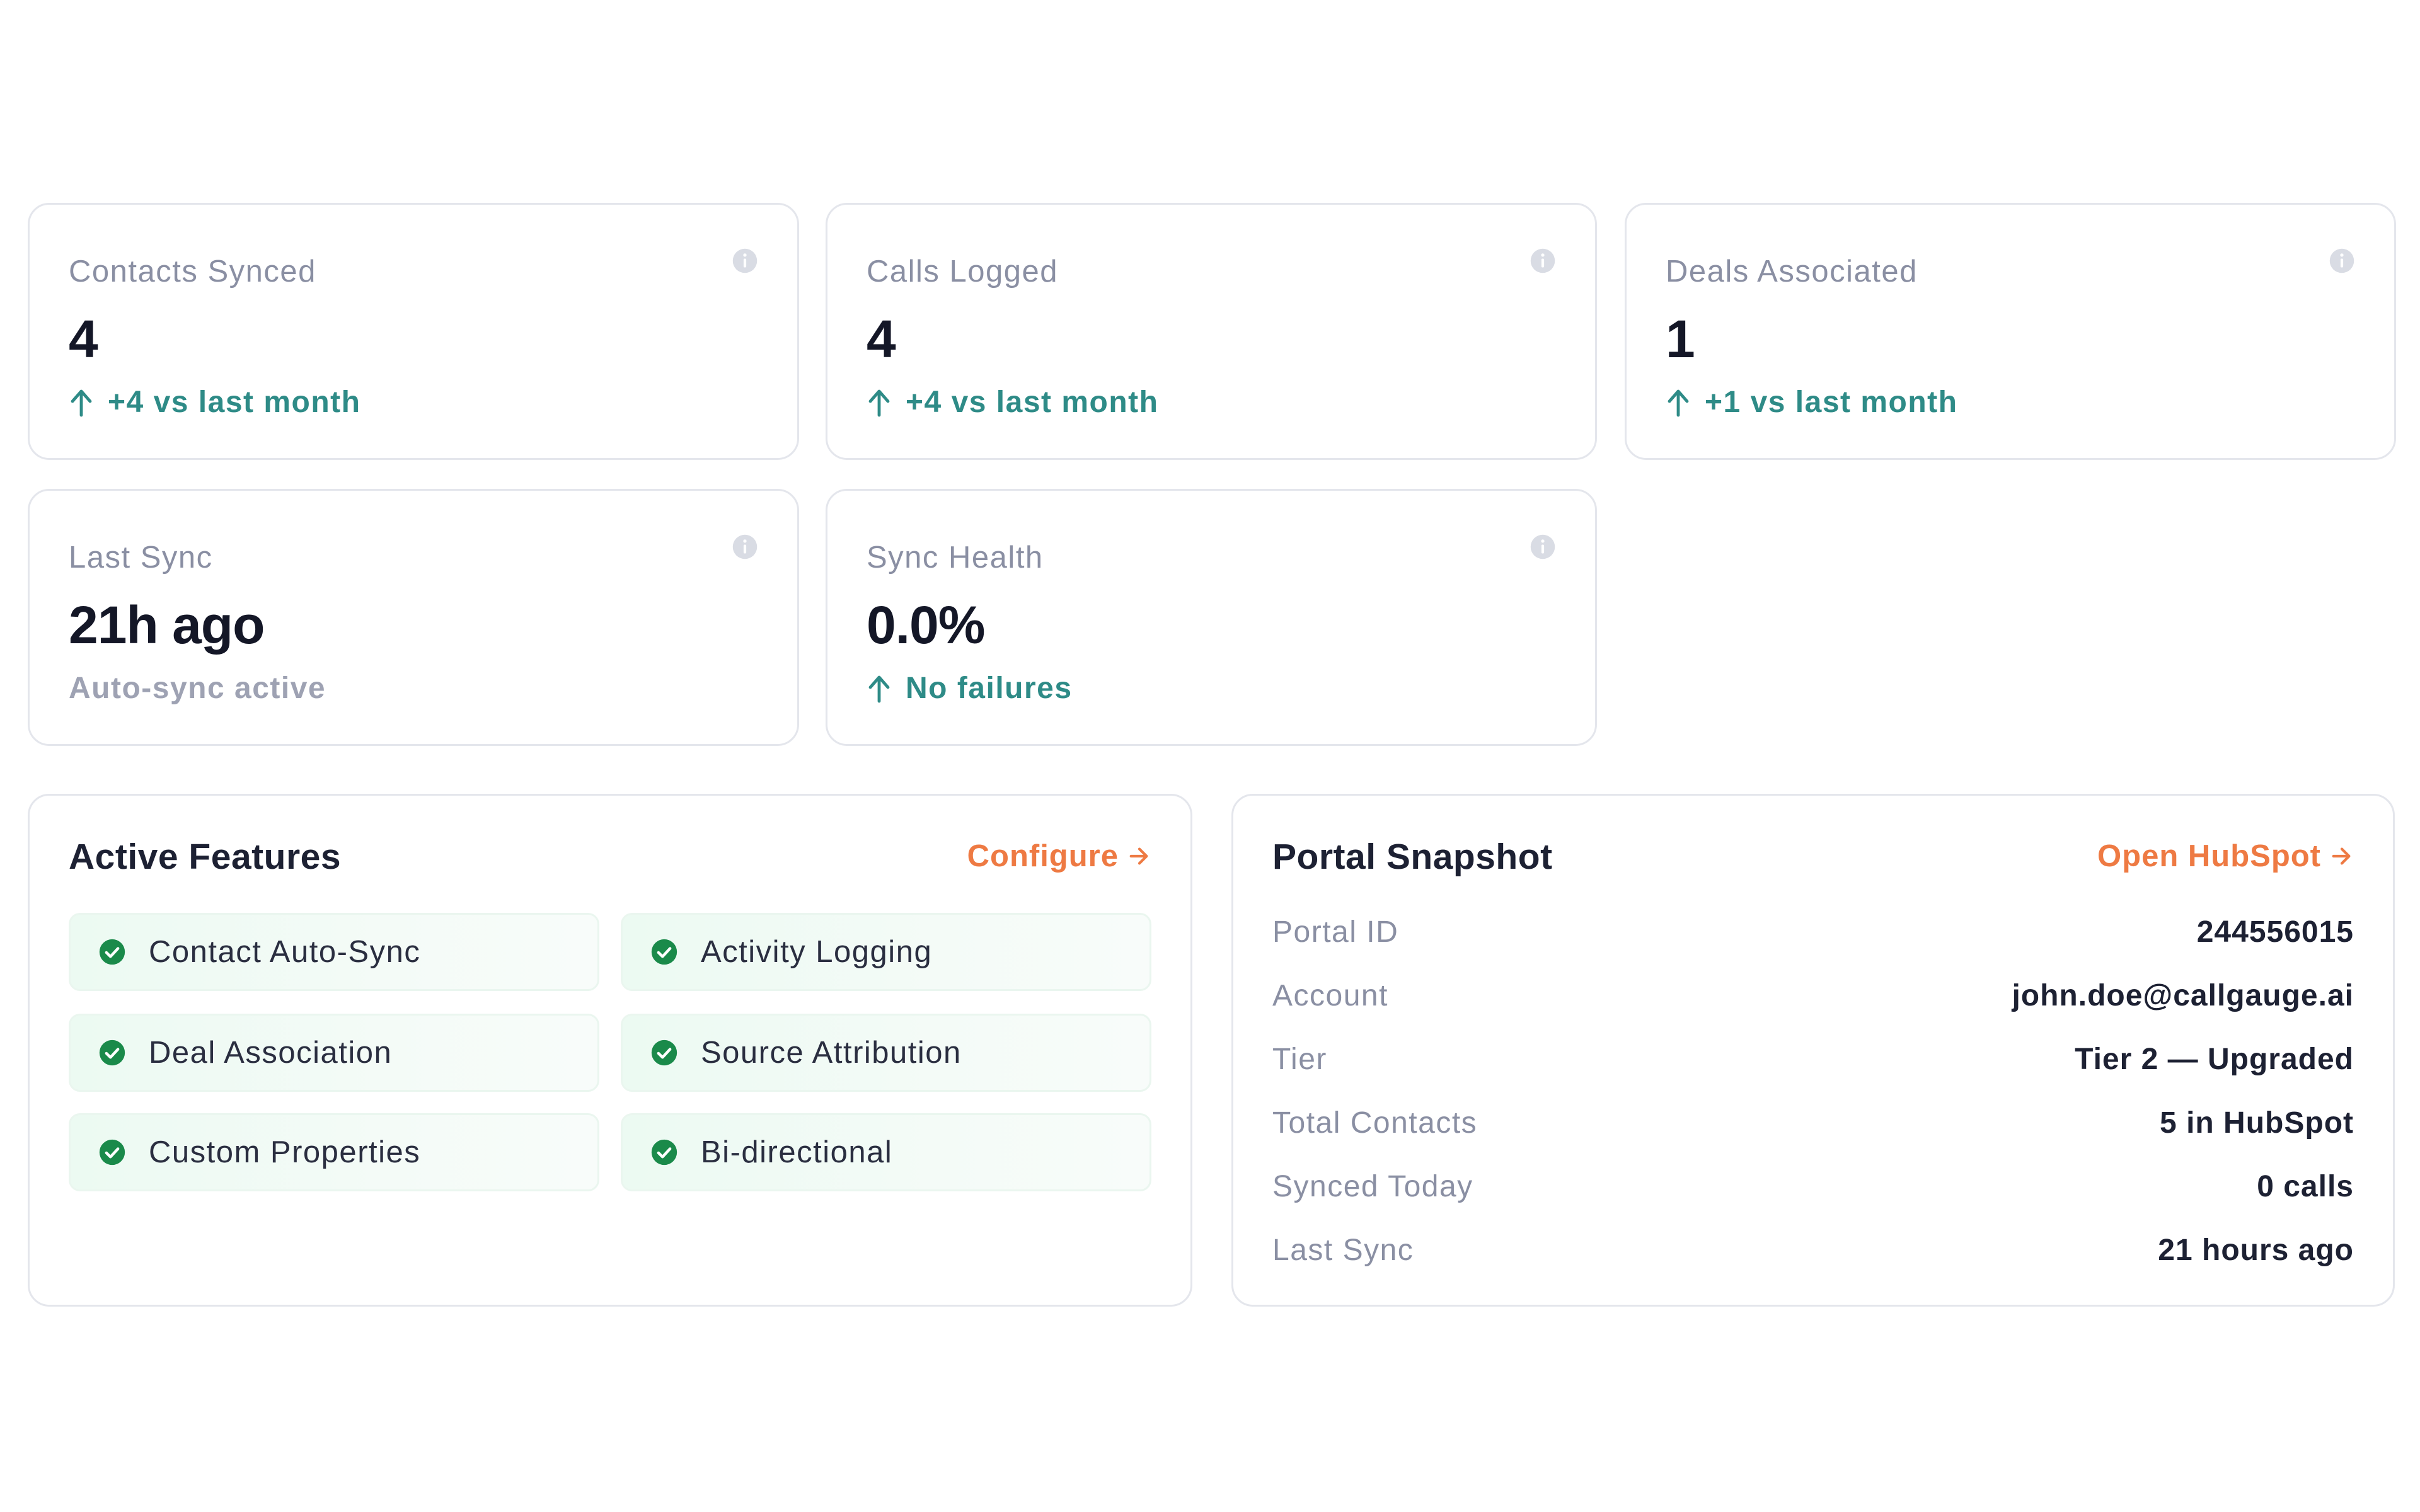  Describe the element at coordinates (285, 952) in the screenshot. I see `feature-label: Contact Auto-Sync` at that location.